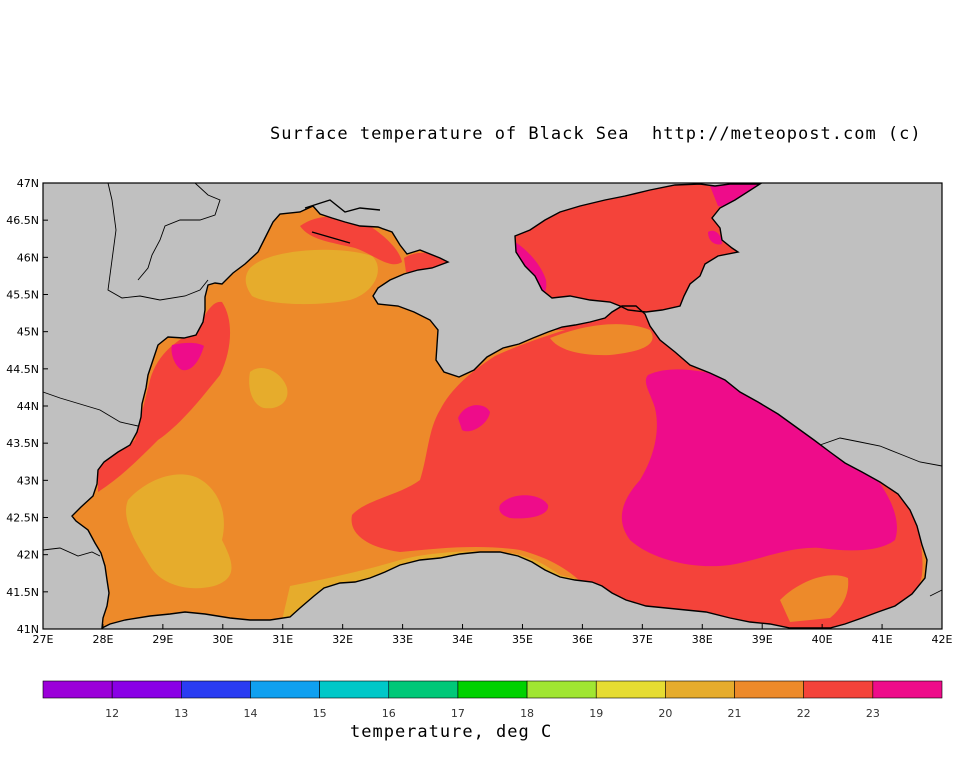  Describe the element at coordinates (527, 713) in the screenshot. I see `colorbar-label: 18` at that location.